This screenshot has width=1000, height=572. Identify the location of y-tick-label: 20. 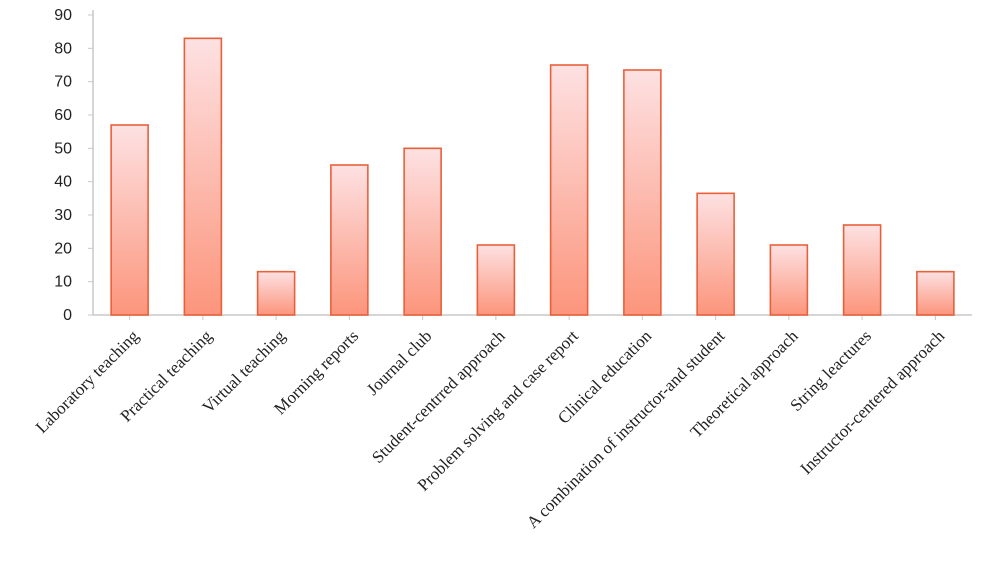
(63, 248).